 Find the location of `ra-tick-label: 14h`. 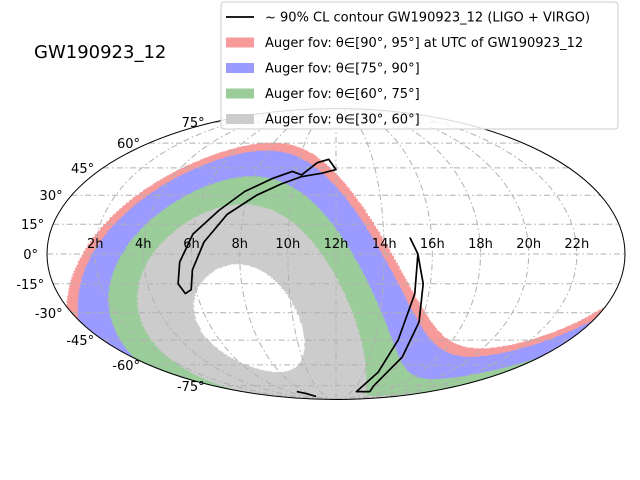

ra-tick-label: 14h is located at coordinates (384, 244).